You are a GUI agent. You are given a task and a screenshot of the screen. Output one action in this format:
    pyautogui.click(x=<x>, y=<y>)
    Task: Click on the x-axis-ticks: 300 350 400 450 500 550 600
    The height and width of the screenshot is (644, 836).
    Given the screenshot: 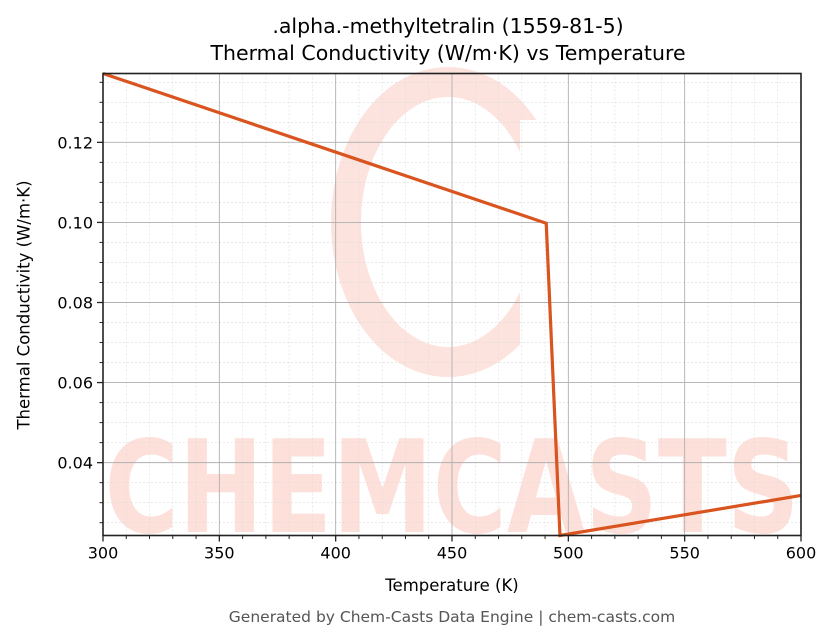 What is the action you would take?
    pyautogui.click(x=452, y=549)
    